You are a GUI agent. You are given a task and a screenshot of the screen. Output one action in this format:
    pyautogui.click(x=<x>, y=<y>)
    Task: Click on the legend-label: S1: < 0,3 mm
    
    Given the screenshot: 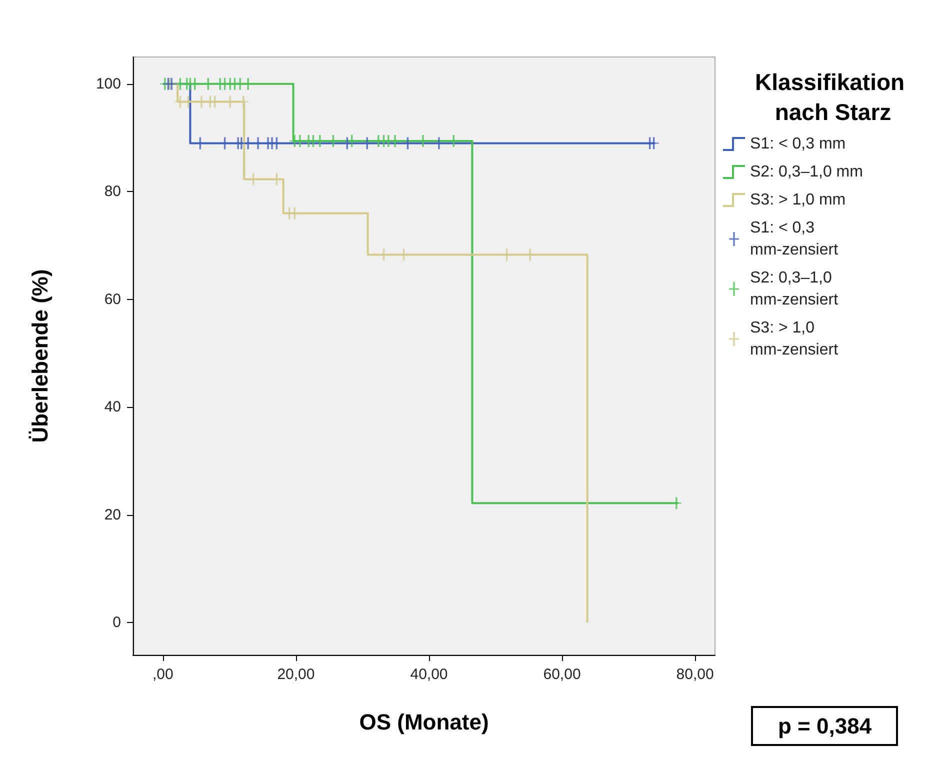 What is the action you would take?
    pyautogui.click(x=798, y=144)
    